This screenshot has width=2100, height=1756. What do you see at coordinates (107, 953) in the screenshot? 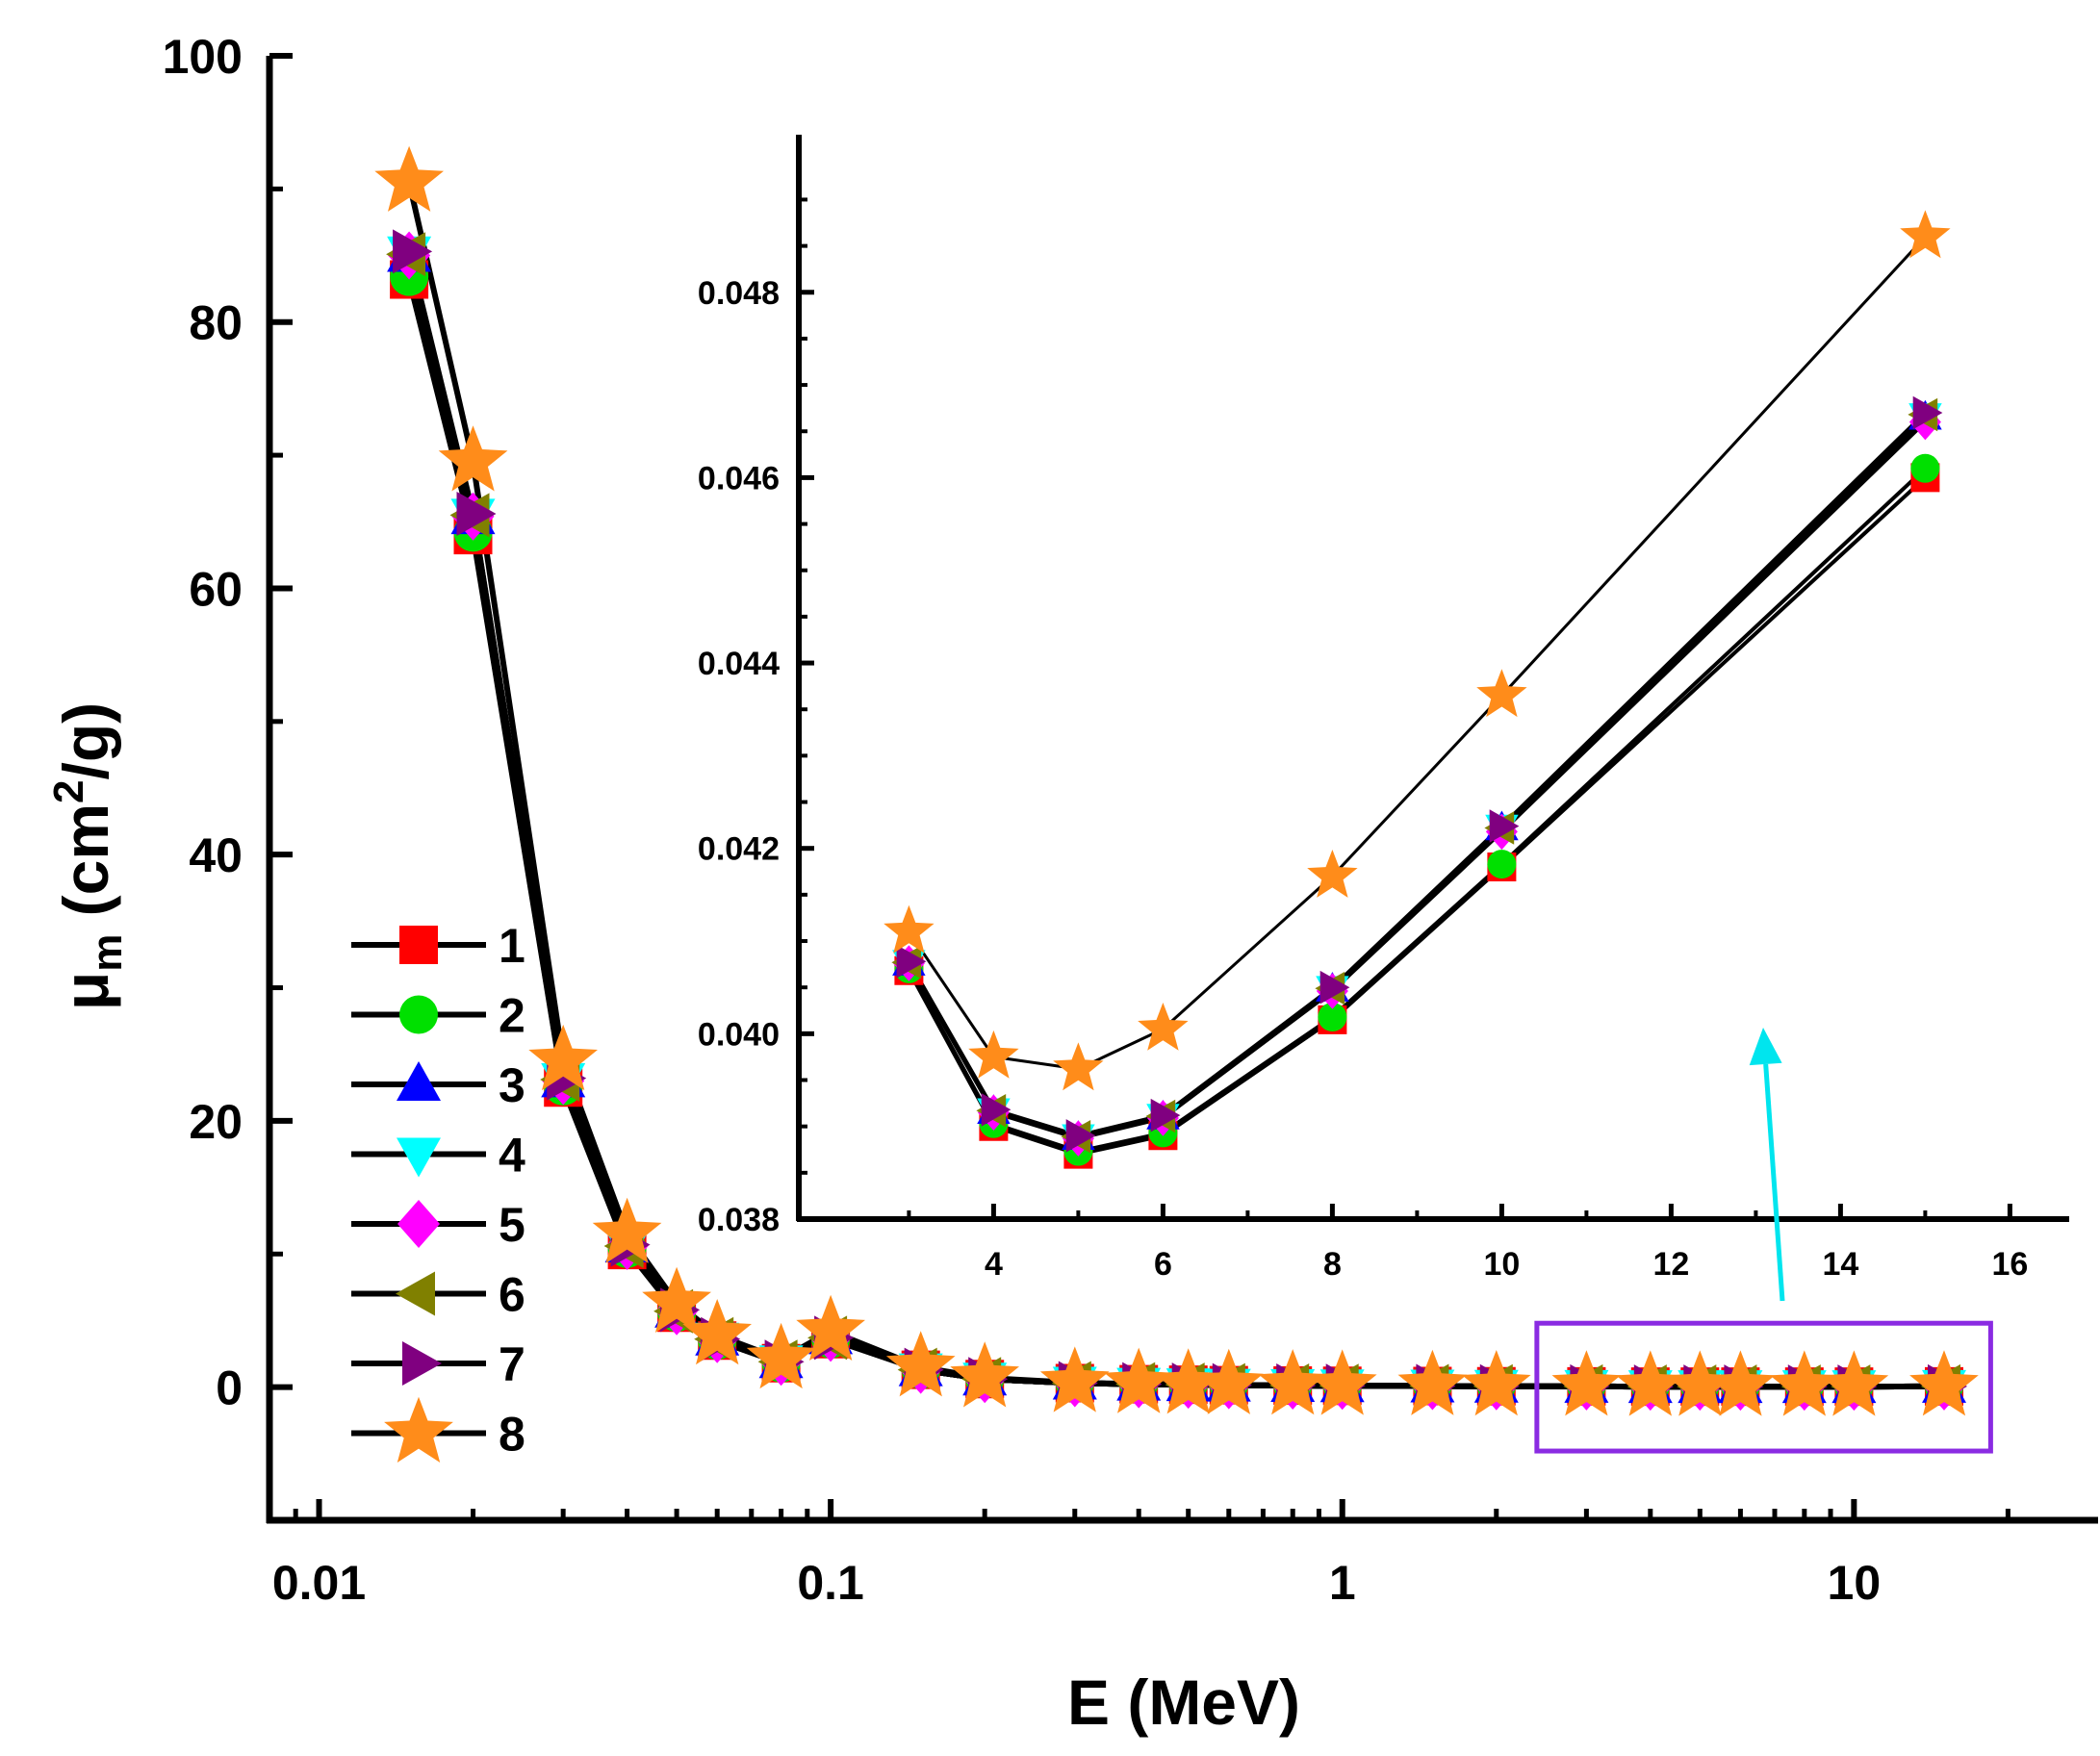
I see `y-axis-label-subscript: m` at bounding box center [107, 953].